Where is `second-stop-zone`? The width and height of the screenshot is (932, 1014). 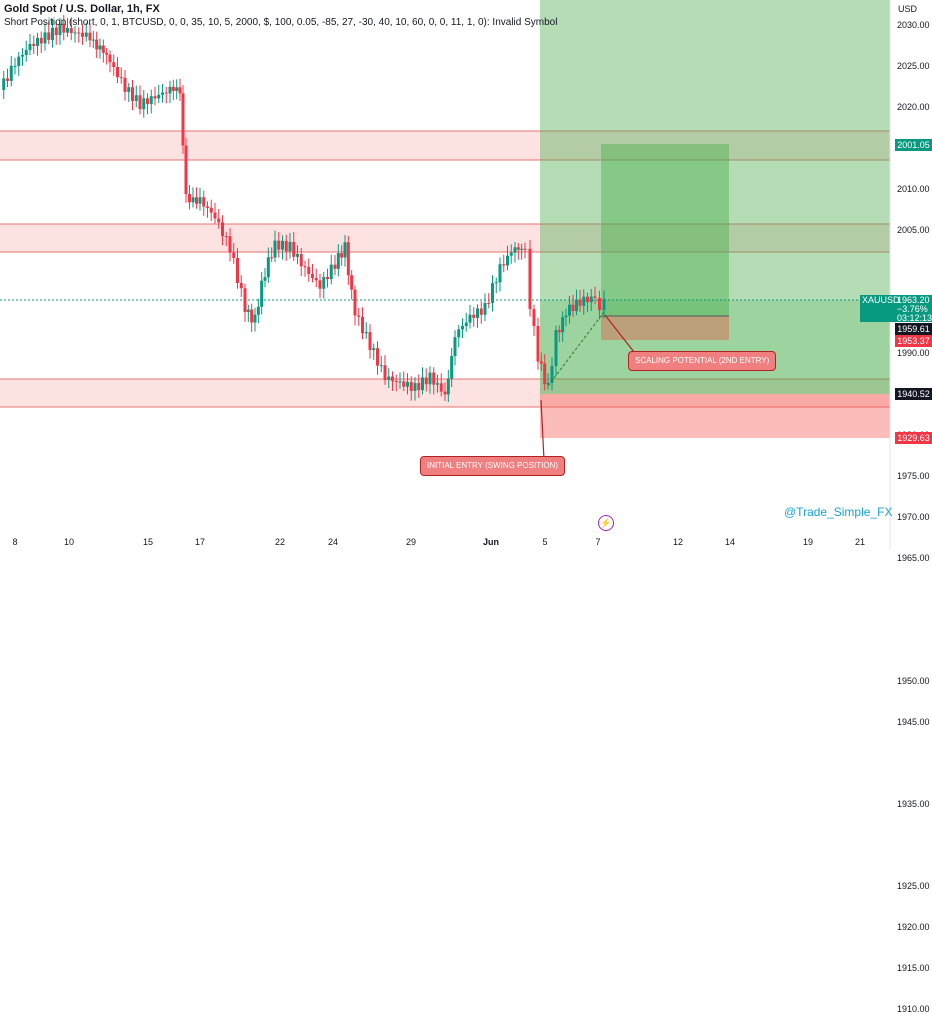
second-stop-zone is located at coordinates (665, 328).